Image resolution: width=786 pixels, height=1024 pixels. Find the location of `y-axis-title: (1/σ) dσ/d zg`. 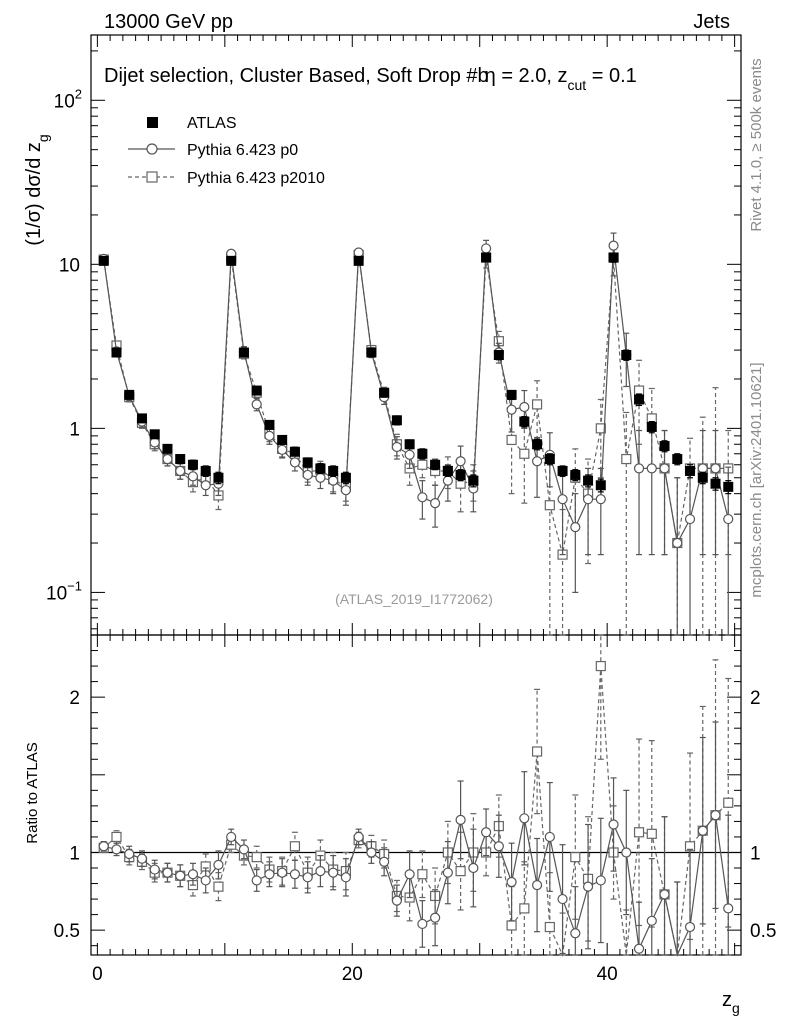

y-axis-title: (1/σ) dσ/d zg is located at coordinates (37, 189).